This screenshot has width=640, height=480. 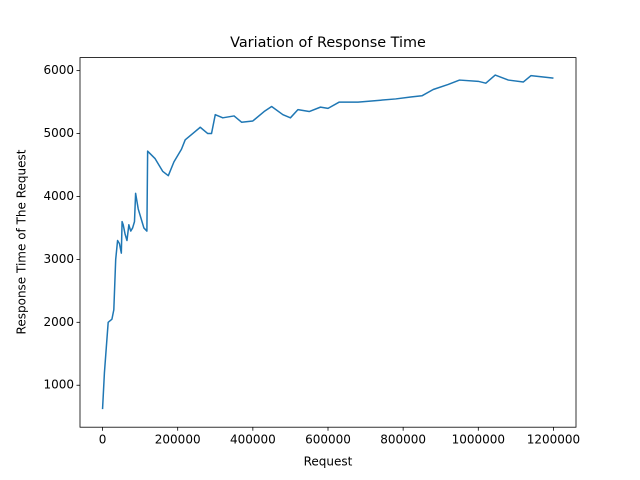 What do you see at coordinates (328, 462) in the screenshot?
I see `x-axis-label: Request` at bounding box center [328, 462].